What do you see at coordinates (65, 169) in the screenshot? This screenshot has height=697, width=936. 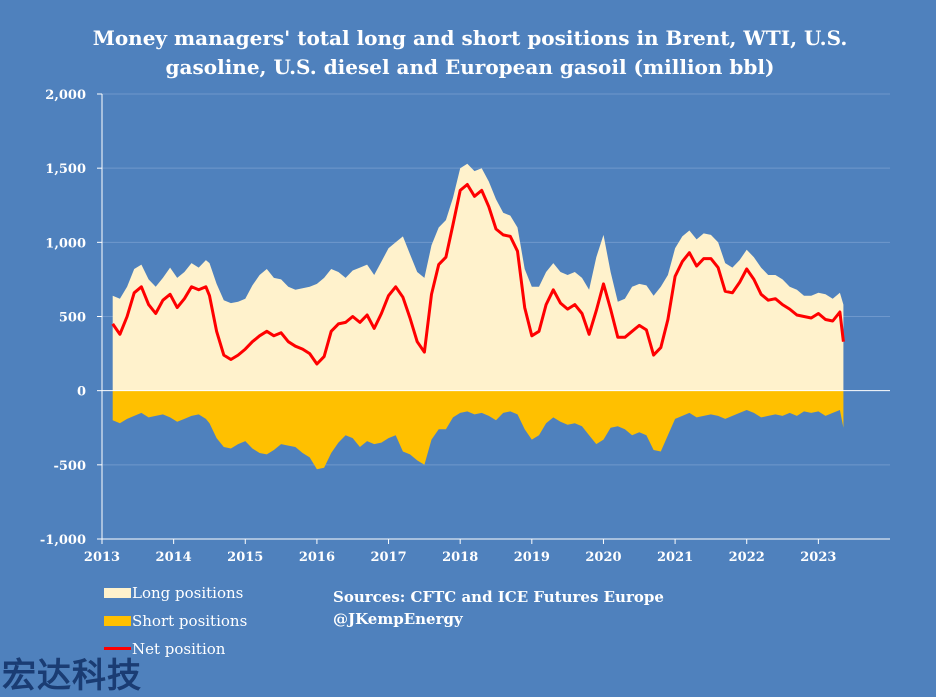 I see `y-tick-label: 1,500` at bounding box center [65, 169].